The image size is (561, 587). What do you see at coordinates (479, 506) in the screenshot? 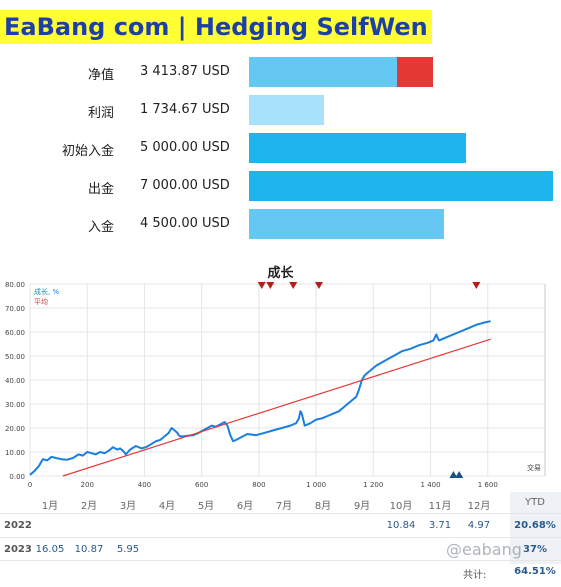
I see `month-header: 12月` at bounding box center [479, 506].